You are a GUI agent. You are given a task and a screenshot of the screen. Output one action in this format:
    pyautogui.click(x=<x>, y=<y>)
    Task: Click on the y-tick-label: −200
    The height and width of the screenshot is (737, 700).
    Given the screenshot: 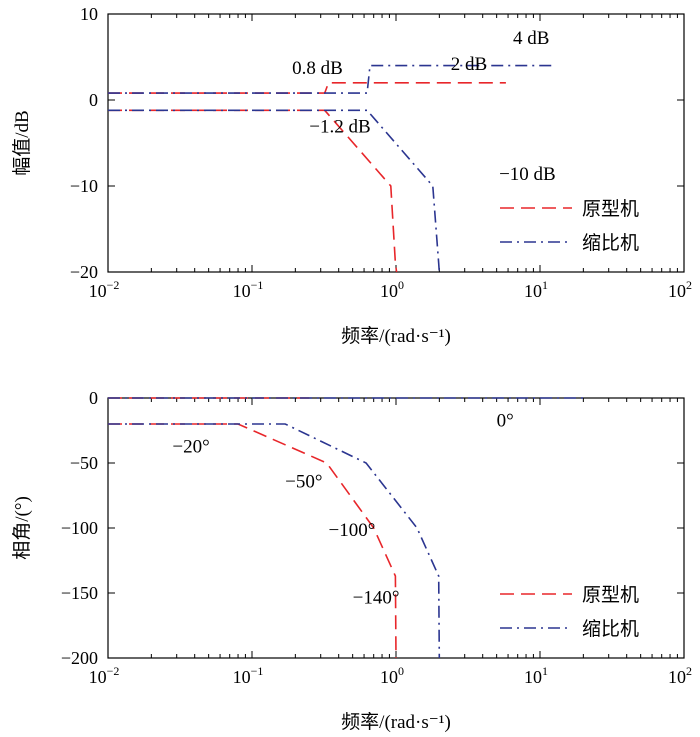 What is the action you would take?
    pyautogui.click(x=79, y=658)
    